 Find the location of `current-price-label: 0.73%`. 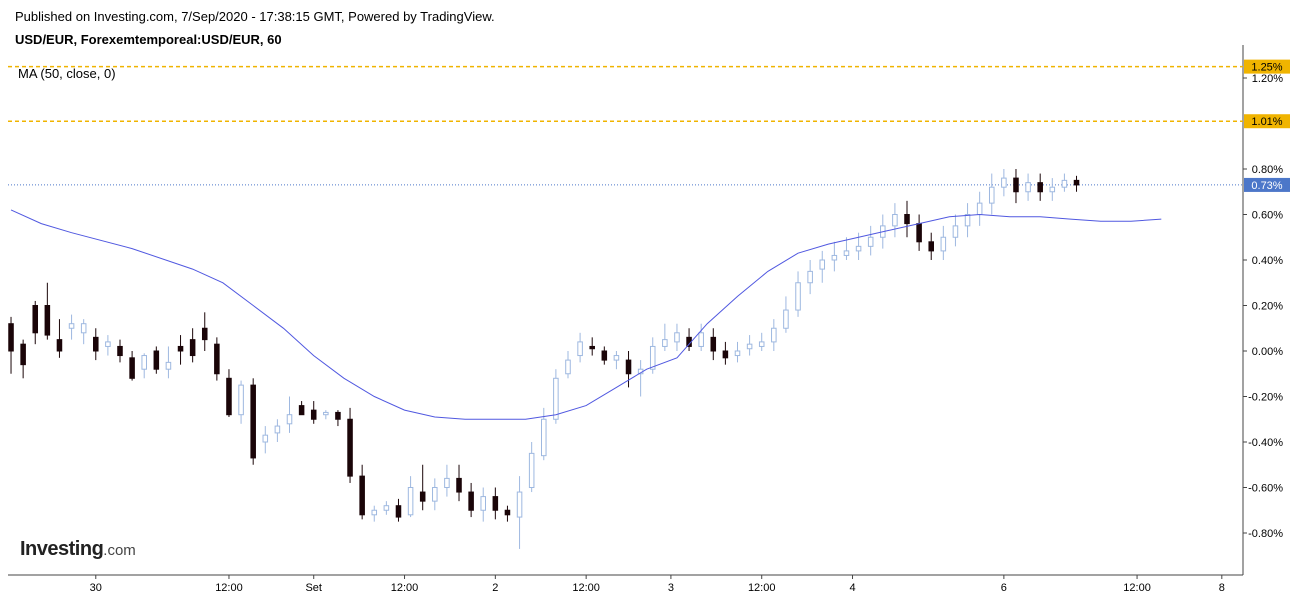

current-price-label: 0.73% is located at coordinates (1266, 186).